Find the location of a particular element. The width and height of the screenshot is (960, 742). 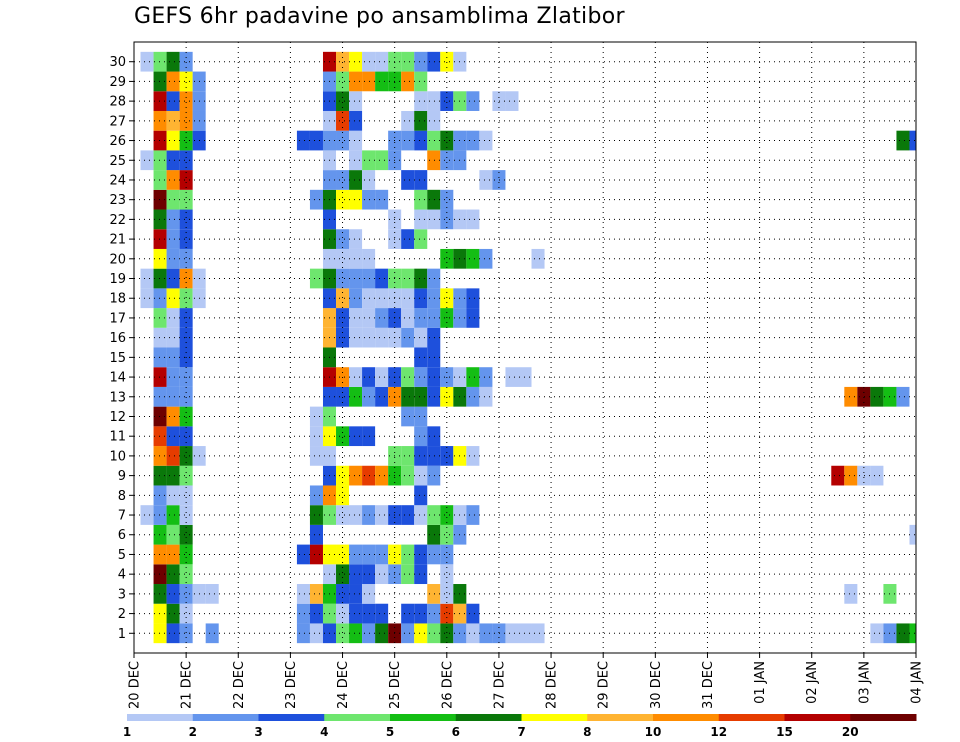

y-tick-label: 20 is located at coordinates (117, 259).